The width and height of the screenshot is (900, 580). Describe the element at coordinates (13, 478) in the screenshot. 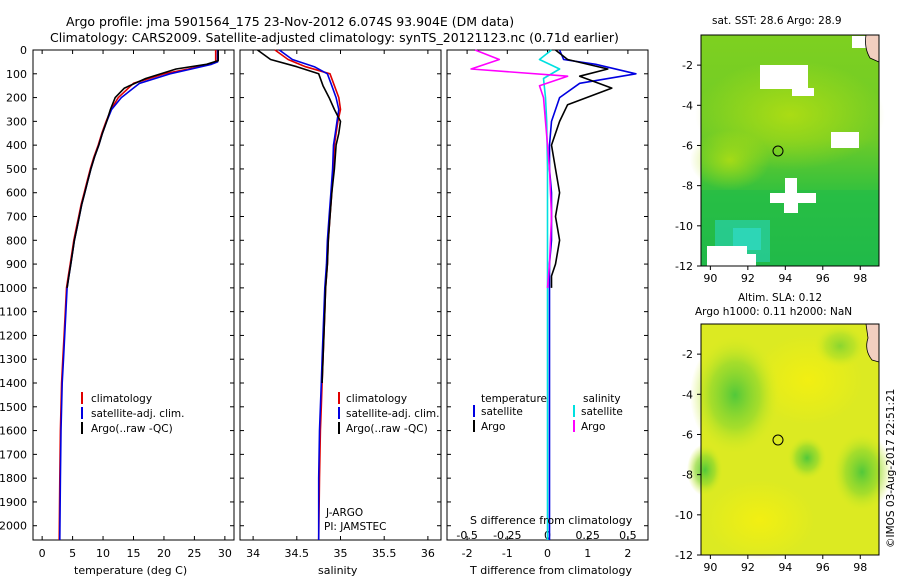

I see `depth-tick-label: 1800` at that location.